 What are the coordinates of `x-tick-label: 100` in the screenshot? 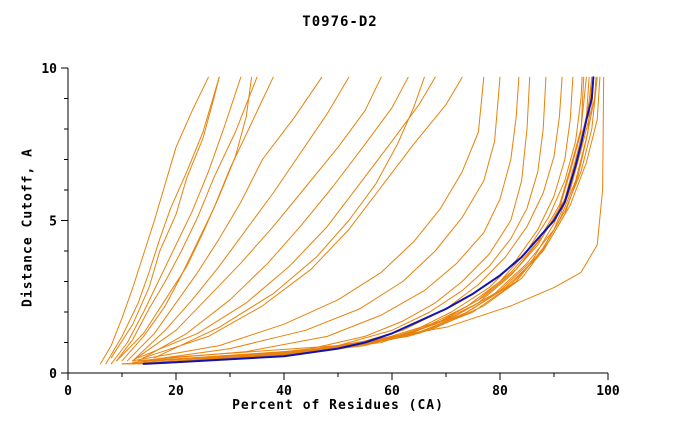 It's located at (608, 391).